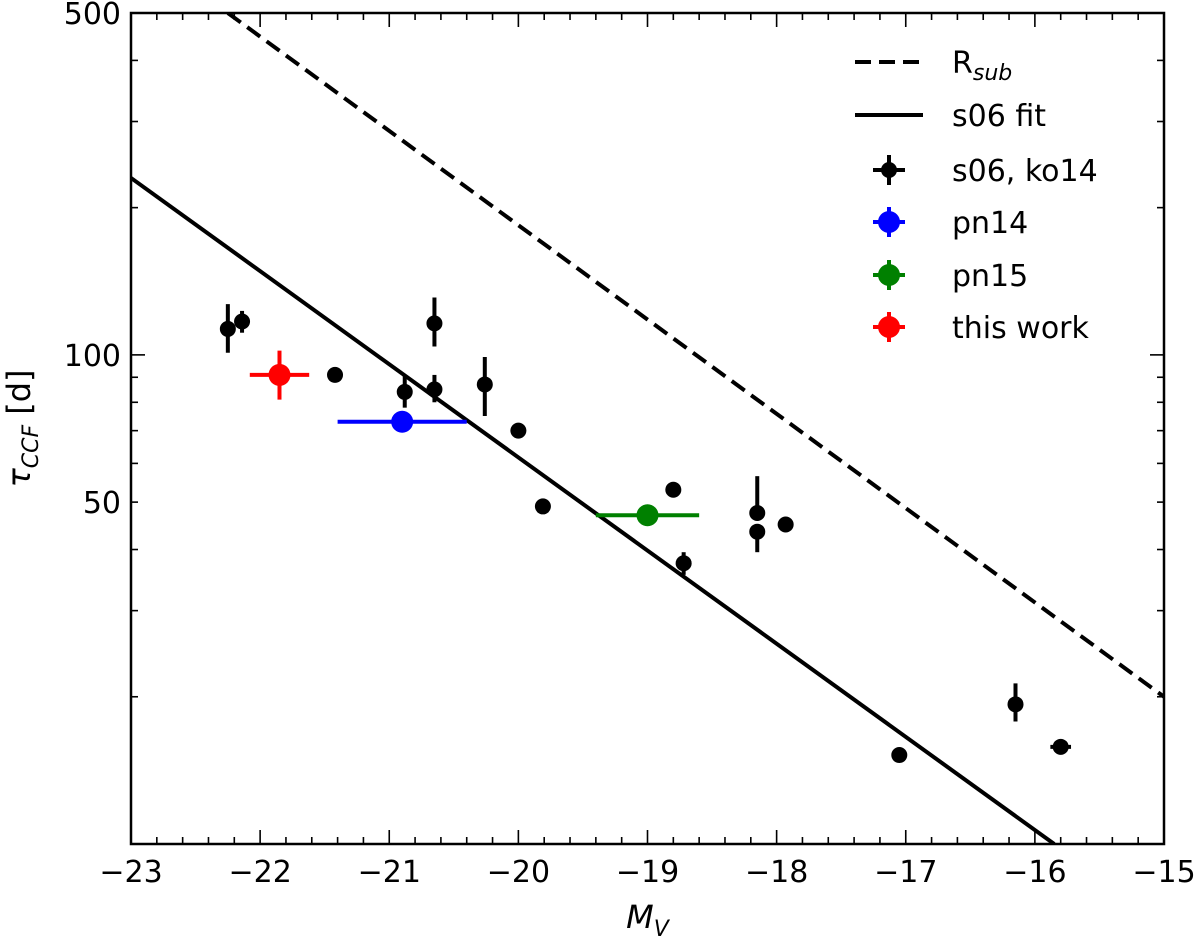 The height and width of the screenshot is (937, 1200). What do you see at coordinates (102, 503) in the screenshot?
I see `y-tick-label: 50` at bounding box center [102, 503].